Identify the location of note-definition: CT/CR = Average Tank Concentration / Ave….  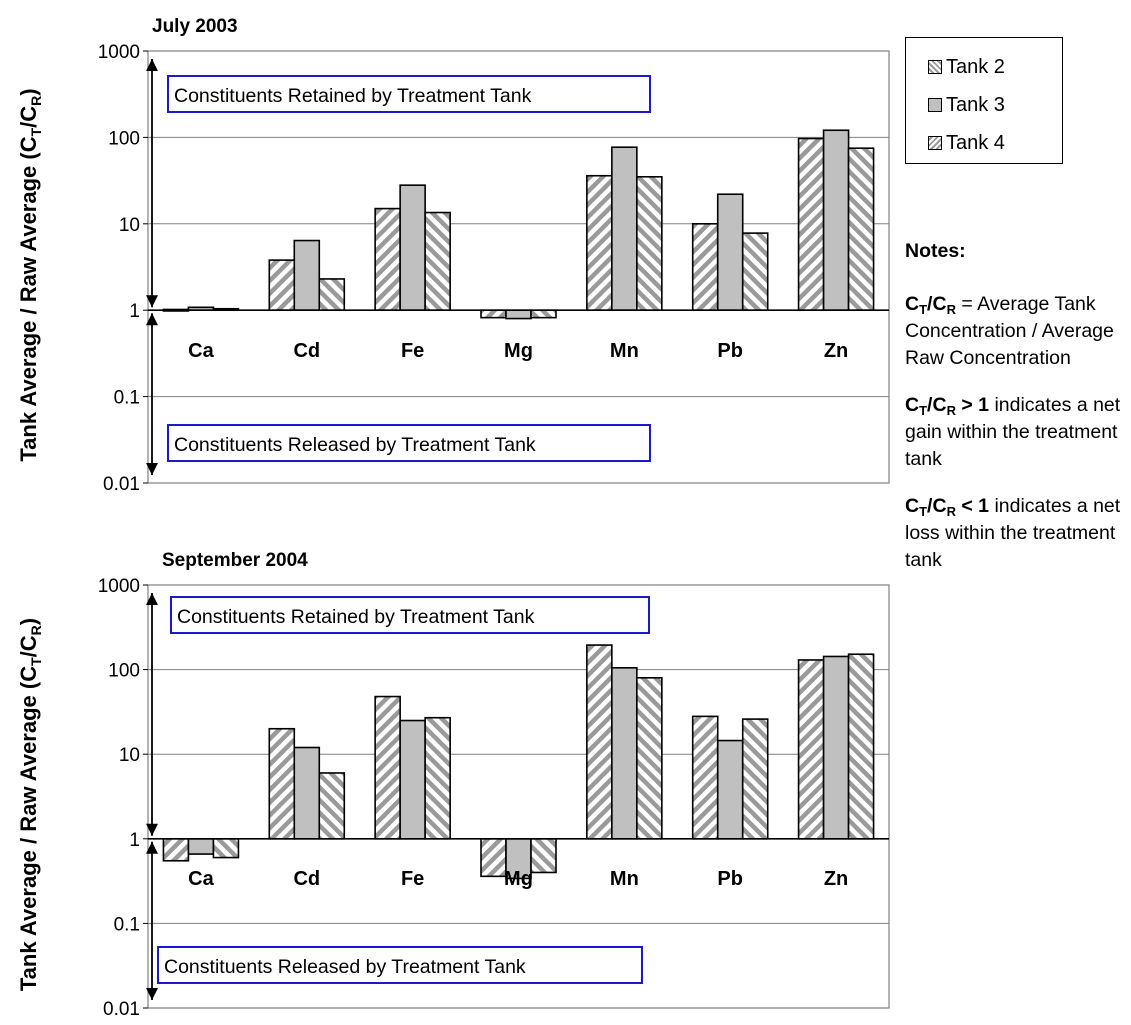
(1018, 331).